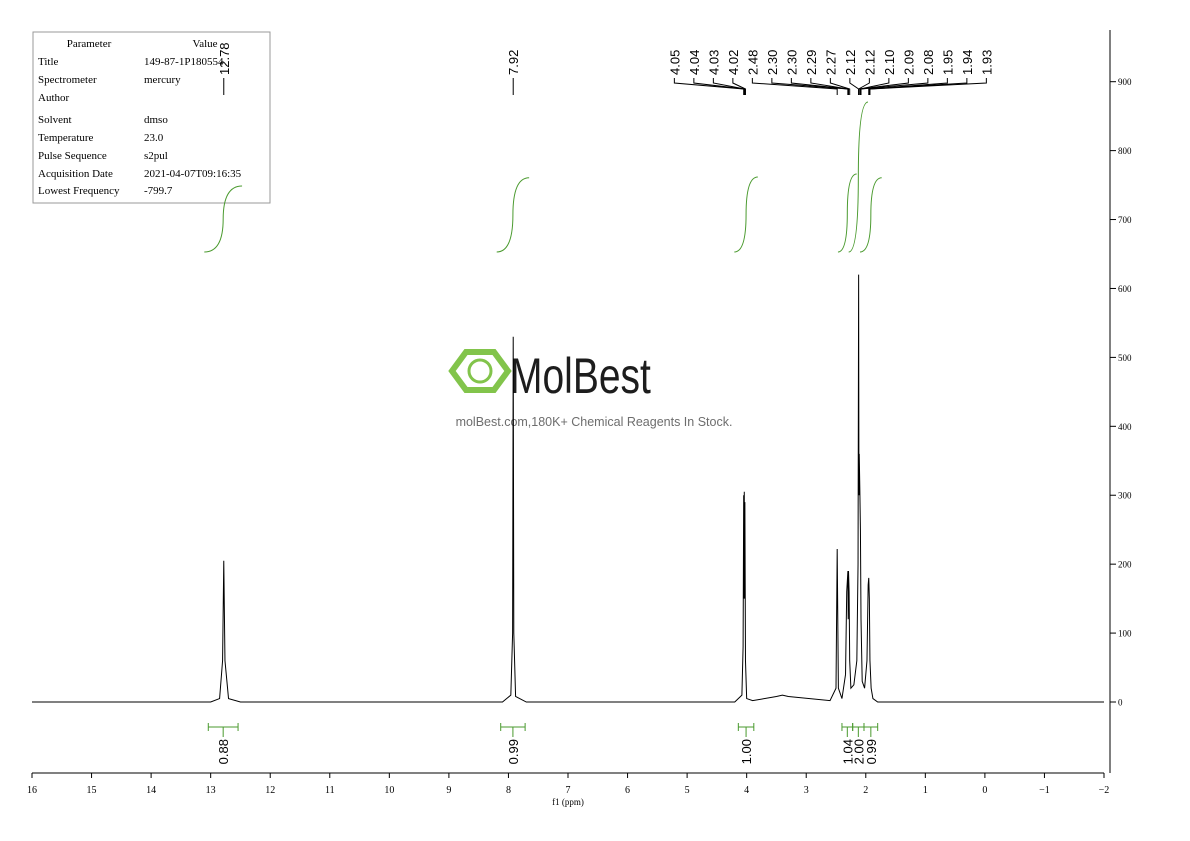  I want to click on brand: MolBest, so click(580, 375).